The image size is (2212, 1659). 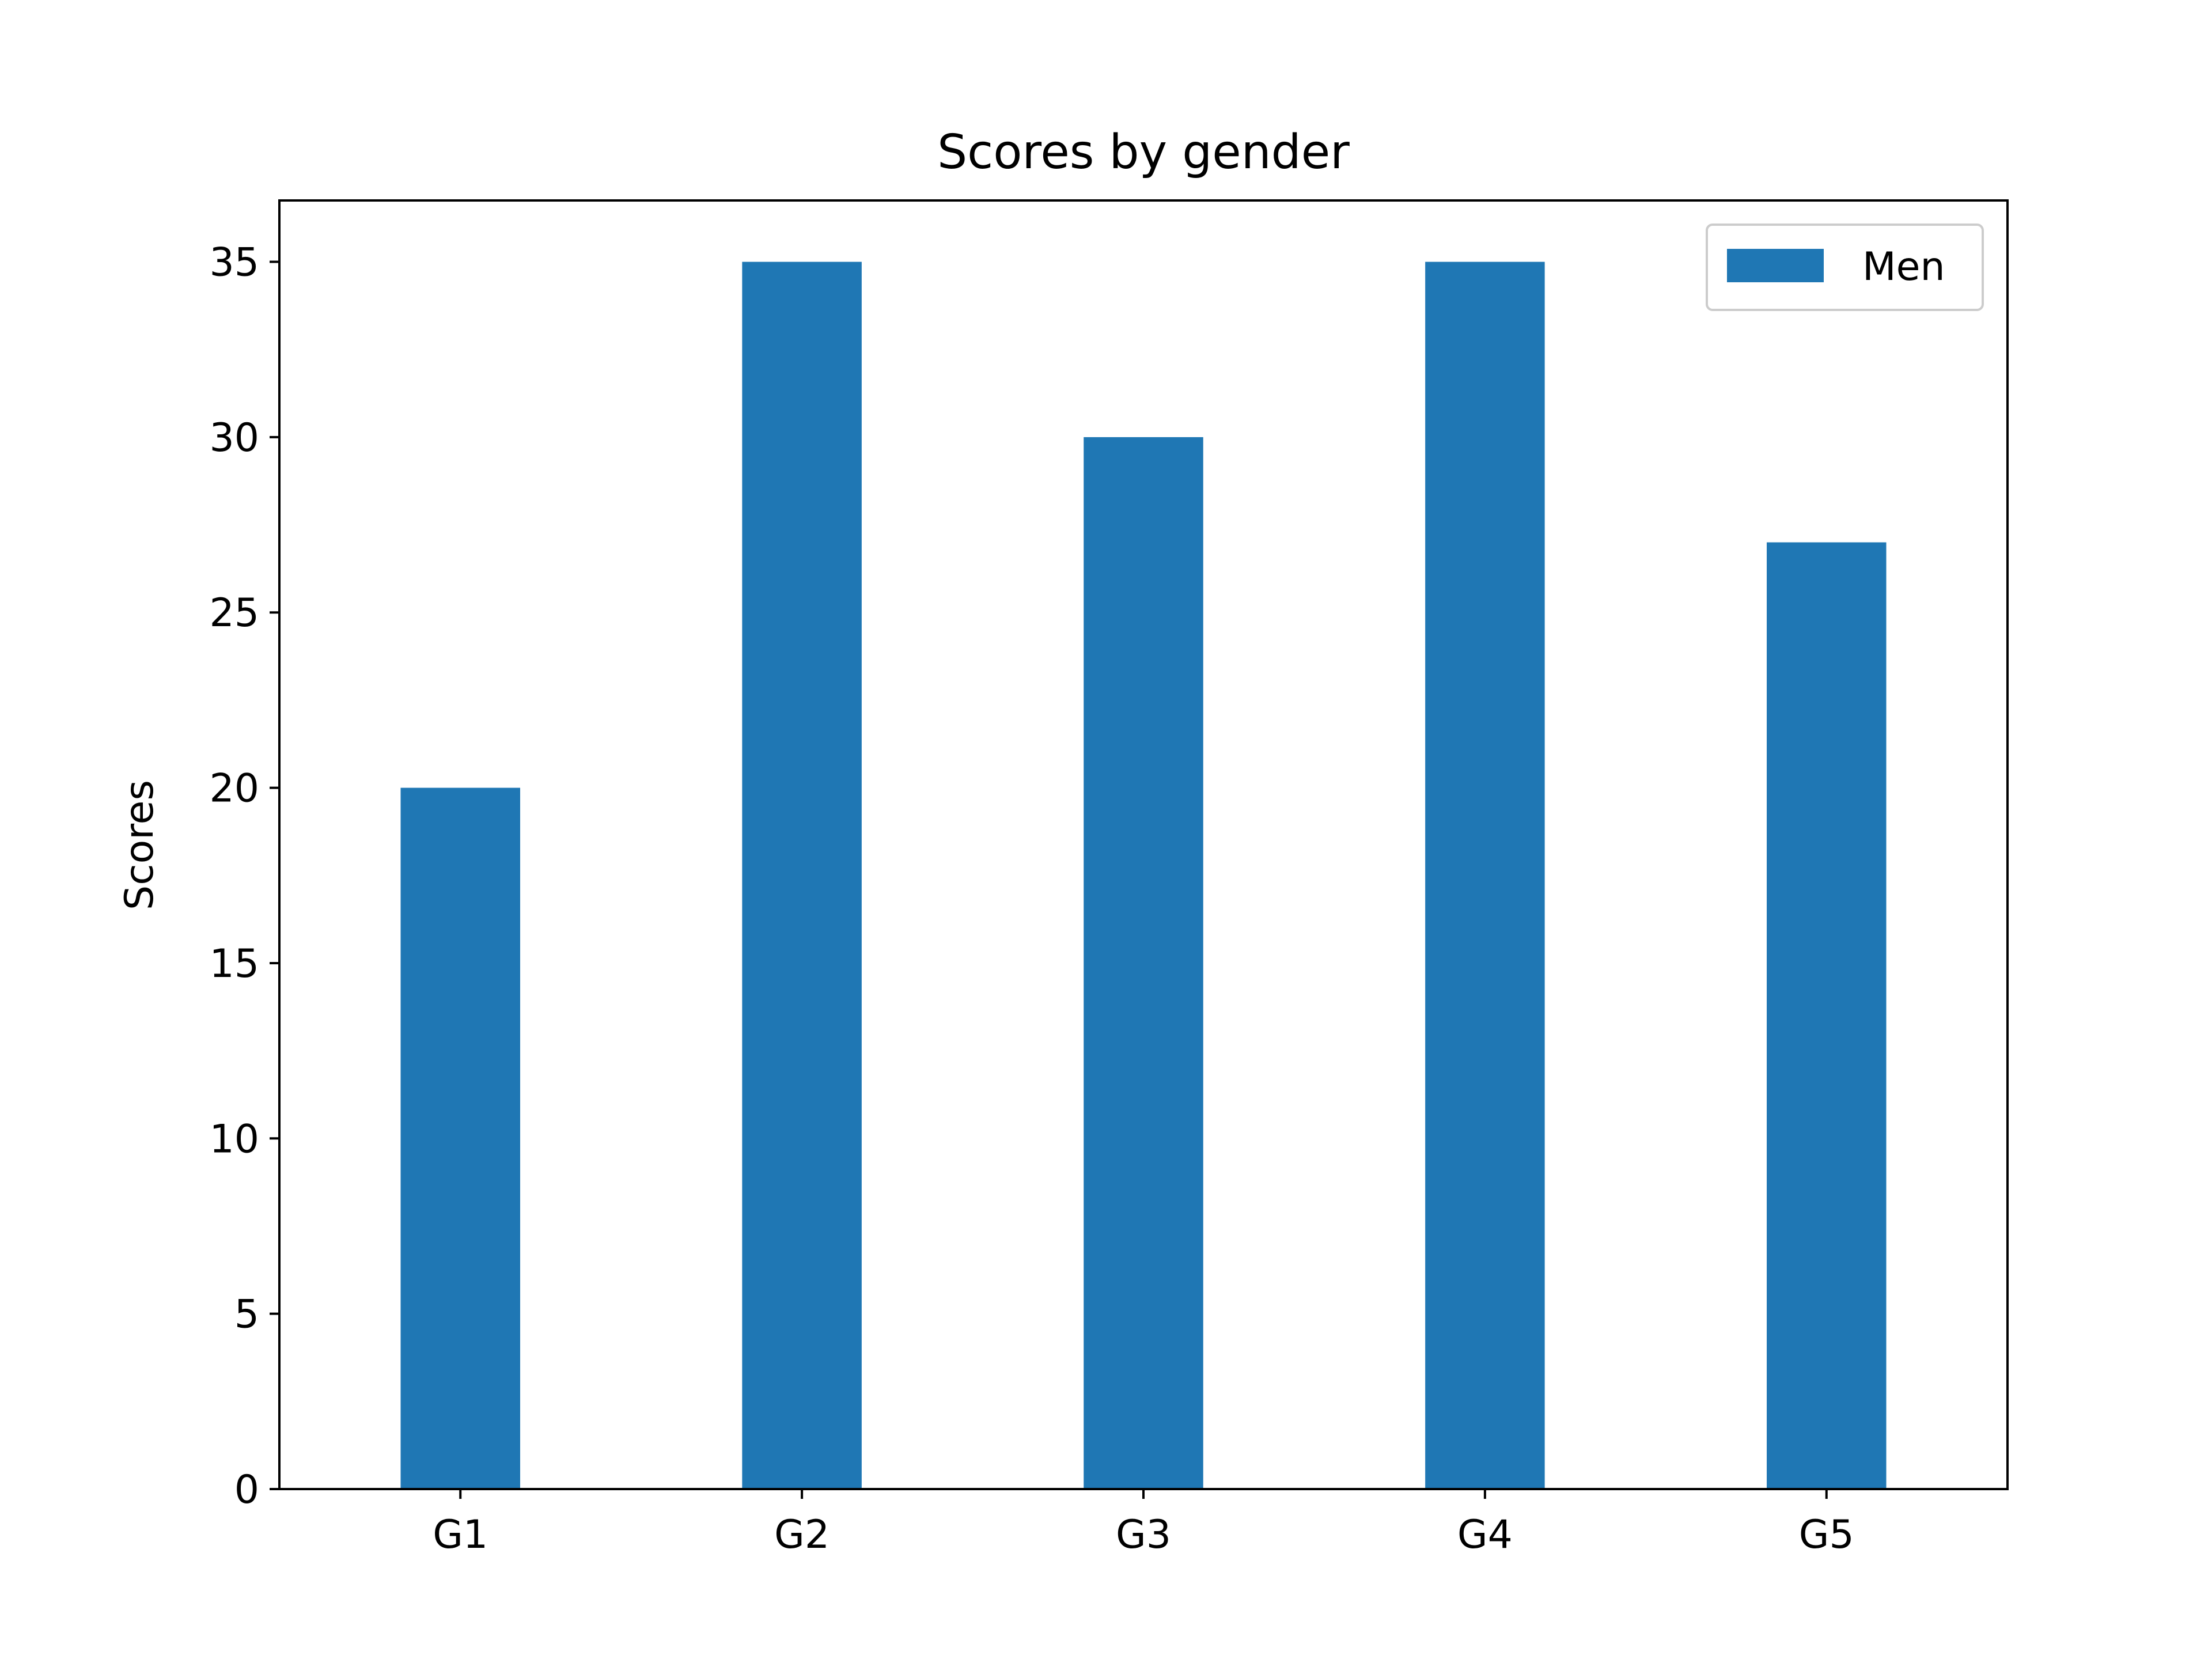 I want to click on legend: Men, so click(x=1845, y=267).